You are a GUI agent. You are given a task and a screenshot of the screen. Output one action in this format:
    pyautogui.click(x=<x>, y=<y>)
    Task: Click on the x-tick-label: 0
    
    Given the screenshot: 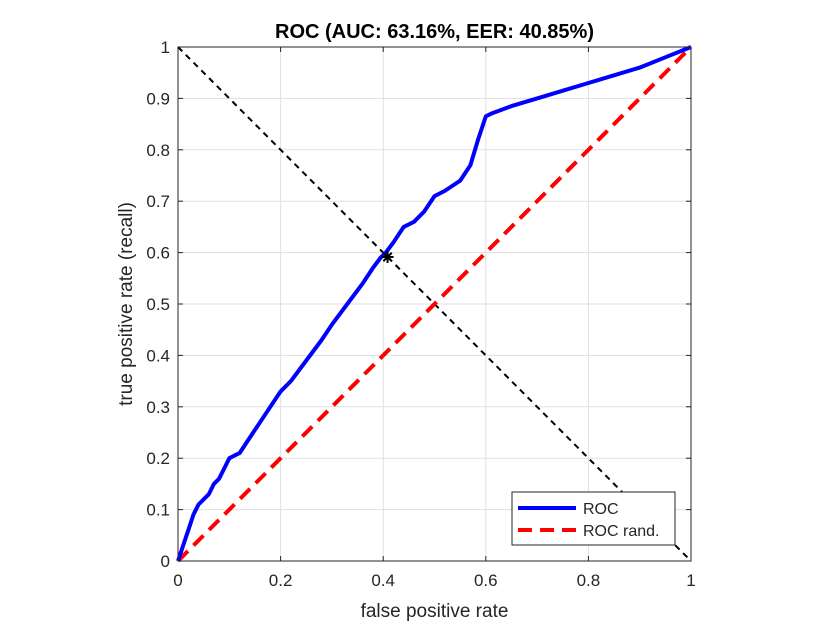 What is the action you would take?
    pyautogui.click(x=177, y=580)
    